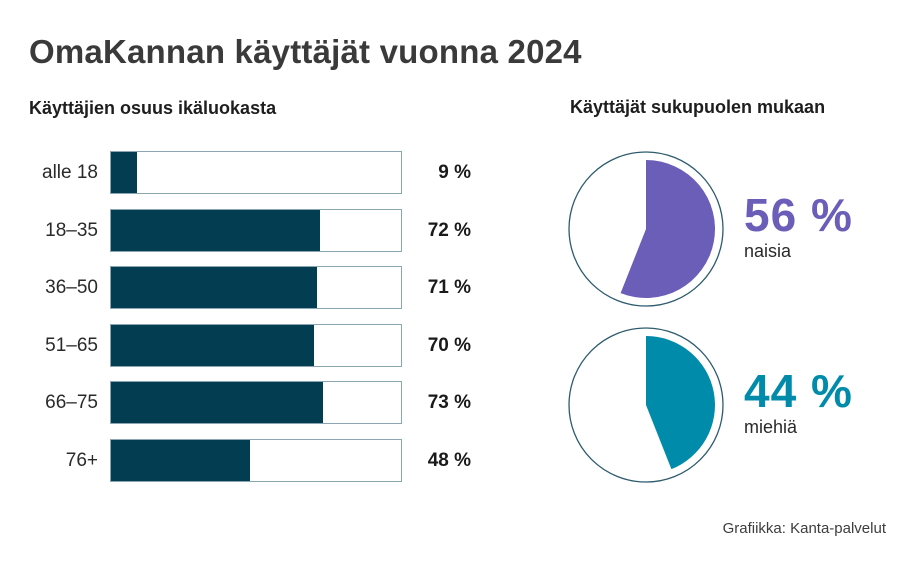 This screenshot has width=900, height=561. I want to click on bar-row: alle 18 9 %, so click(250, 172).